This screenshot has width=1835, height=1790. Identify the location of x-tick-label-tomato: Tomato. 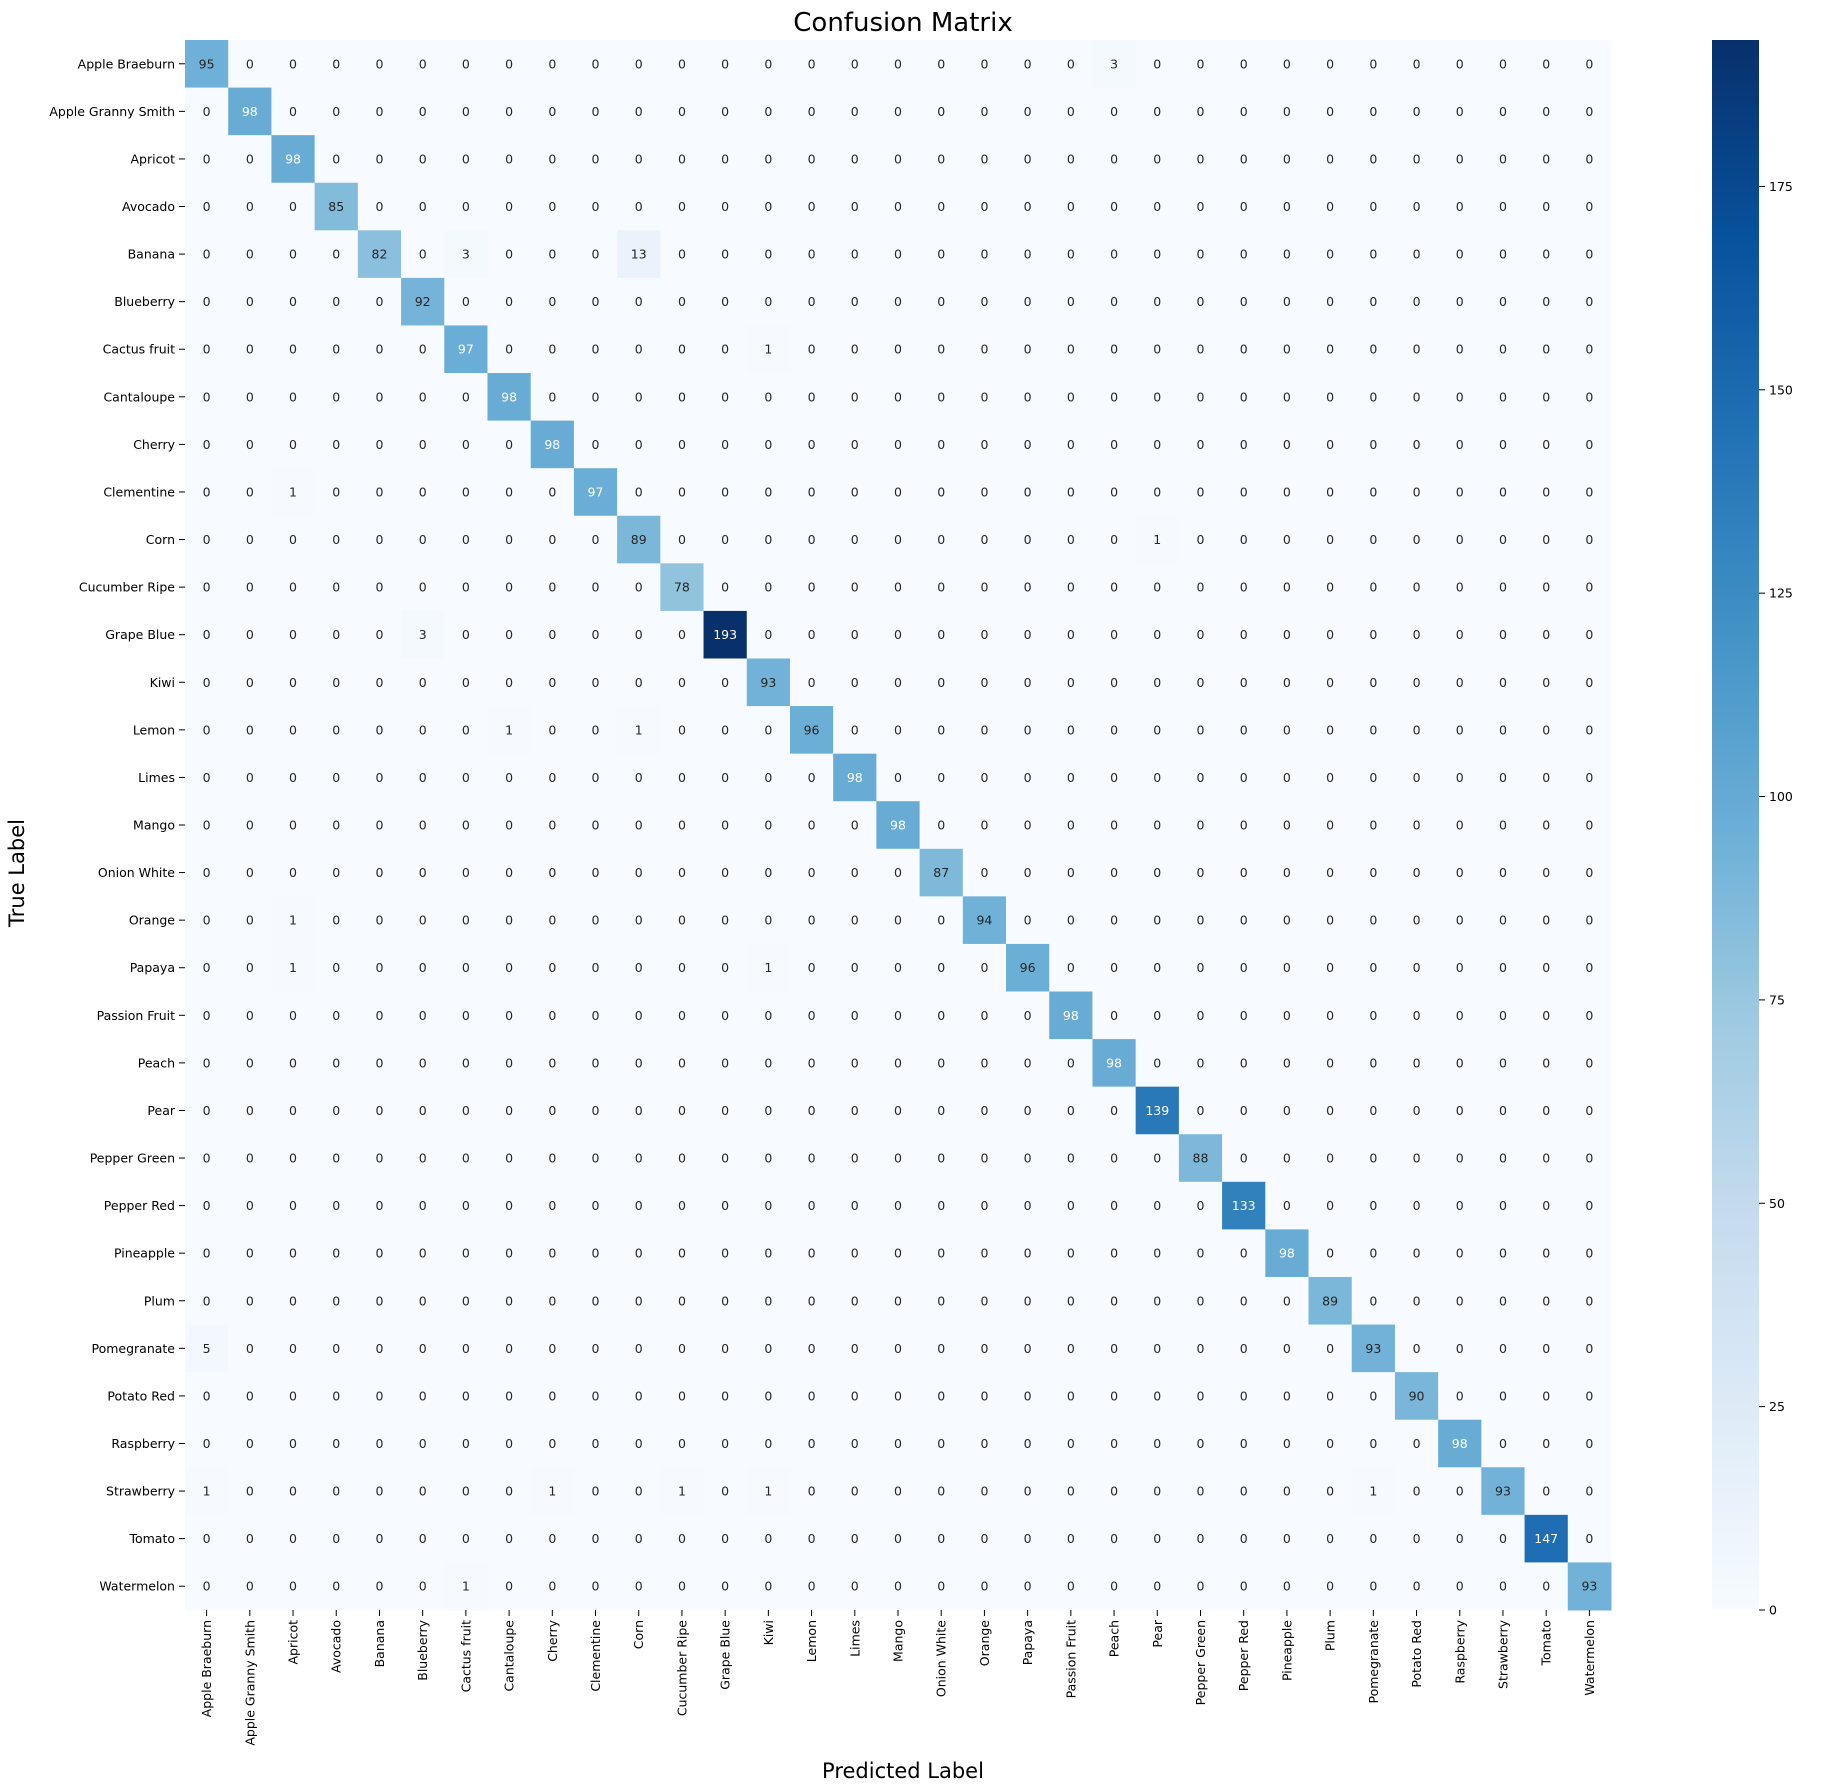
(1546, 1643).